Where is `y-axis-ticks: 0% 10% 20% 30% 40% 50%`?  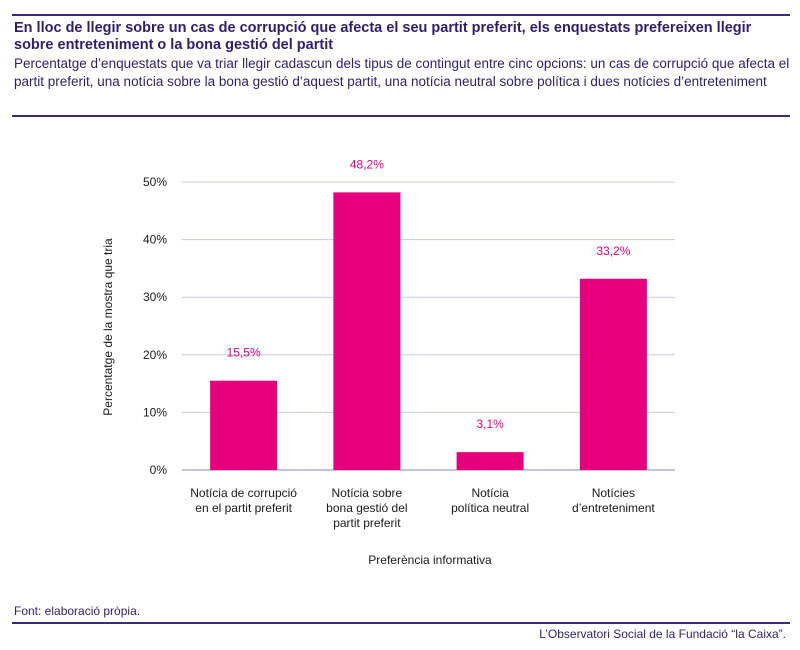 y-axis-ticks: 0% 10% 20% 30% 40% 50% is located at coordinates (155, 326).